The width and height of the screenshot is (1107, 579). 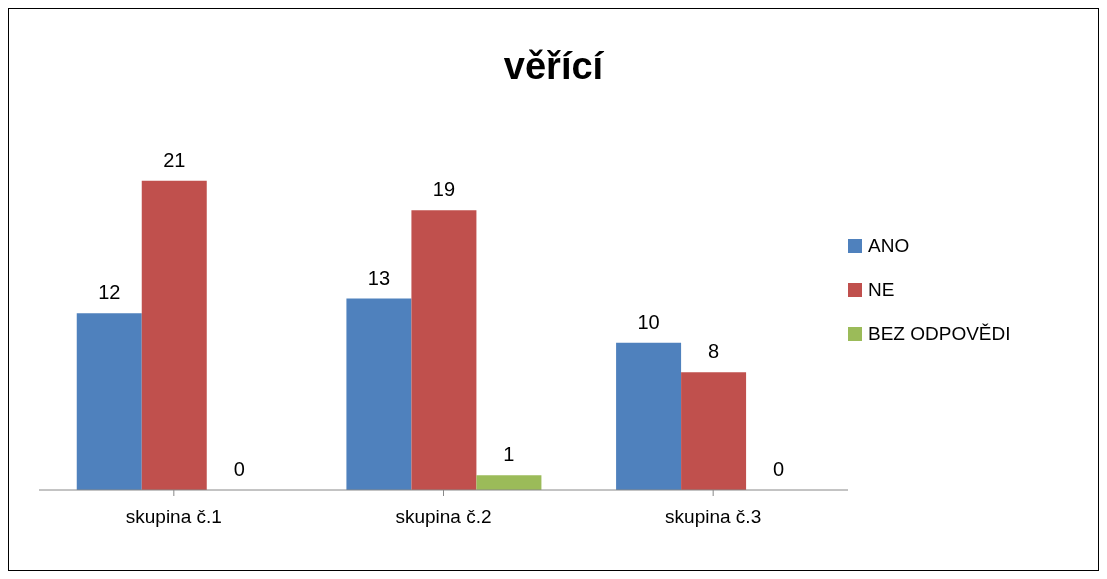 What do you see at coordinates (889, 245) in the screenshot?
I see `legend-label: ANO` at bounding box center [889, 245].